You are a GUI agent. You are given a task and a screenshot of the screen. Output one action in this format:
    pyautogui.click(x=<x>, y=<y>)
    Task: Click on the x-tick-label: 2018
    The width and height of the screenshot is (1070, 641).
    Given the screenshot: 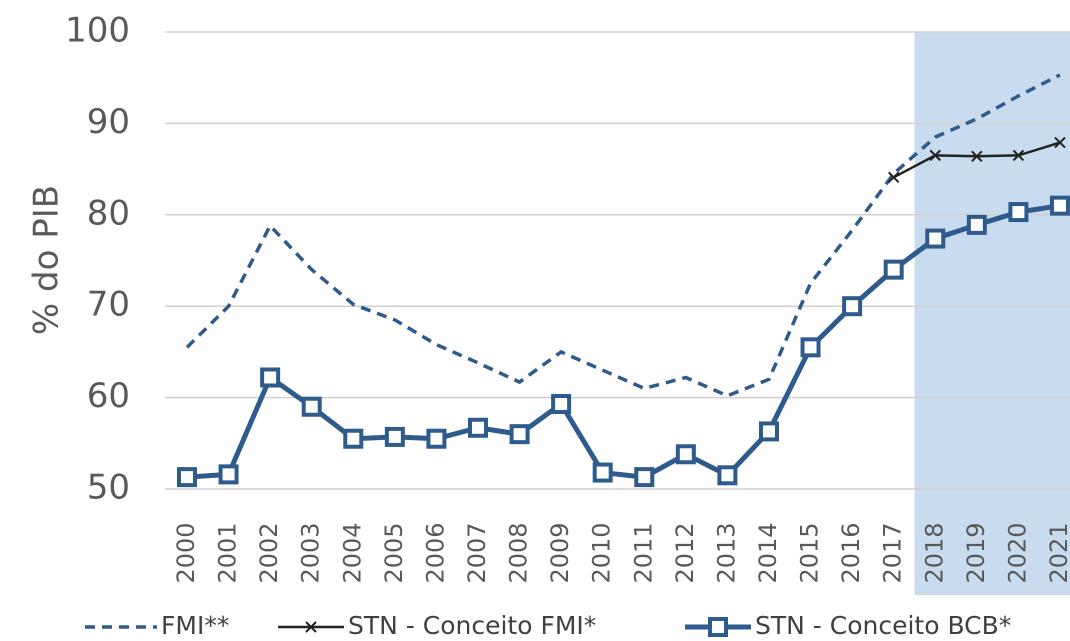 What is the action you would take?
    pyautogui.click(x=934, y=552)
    